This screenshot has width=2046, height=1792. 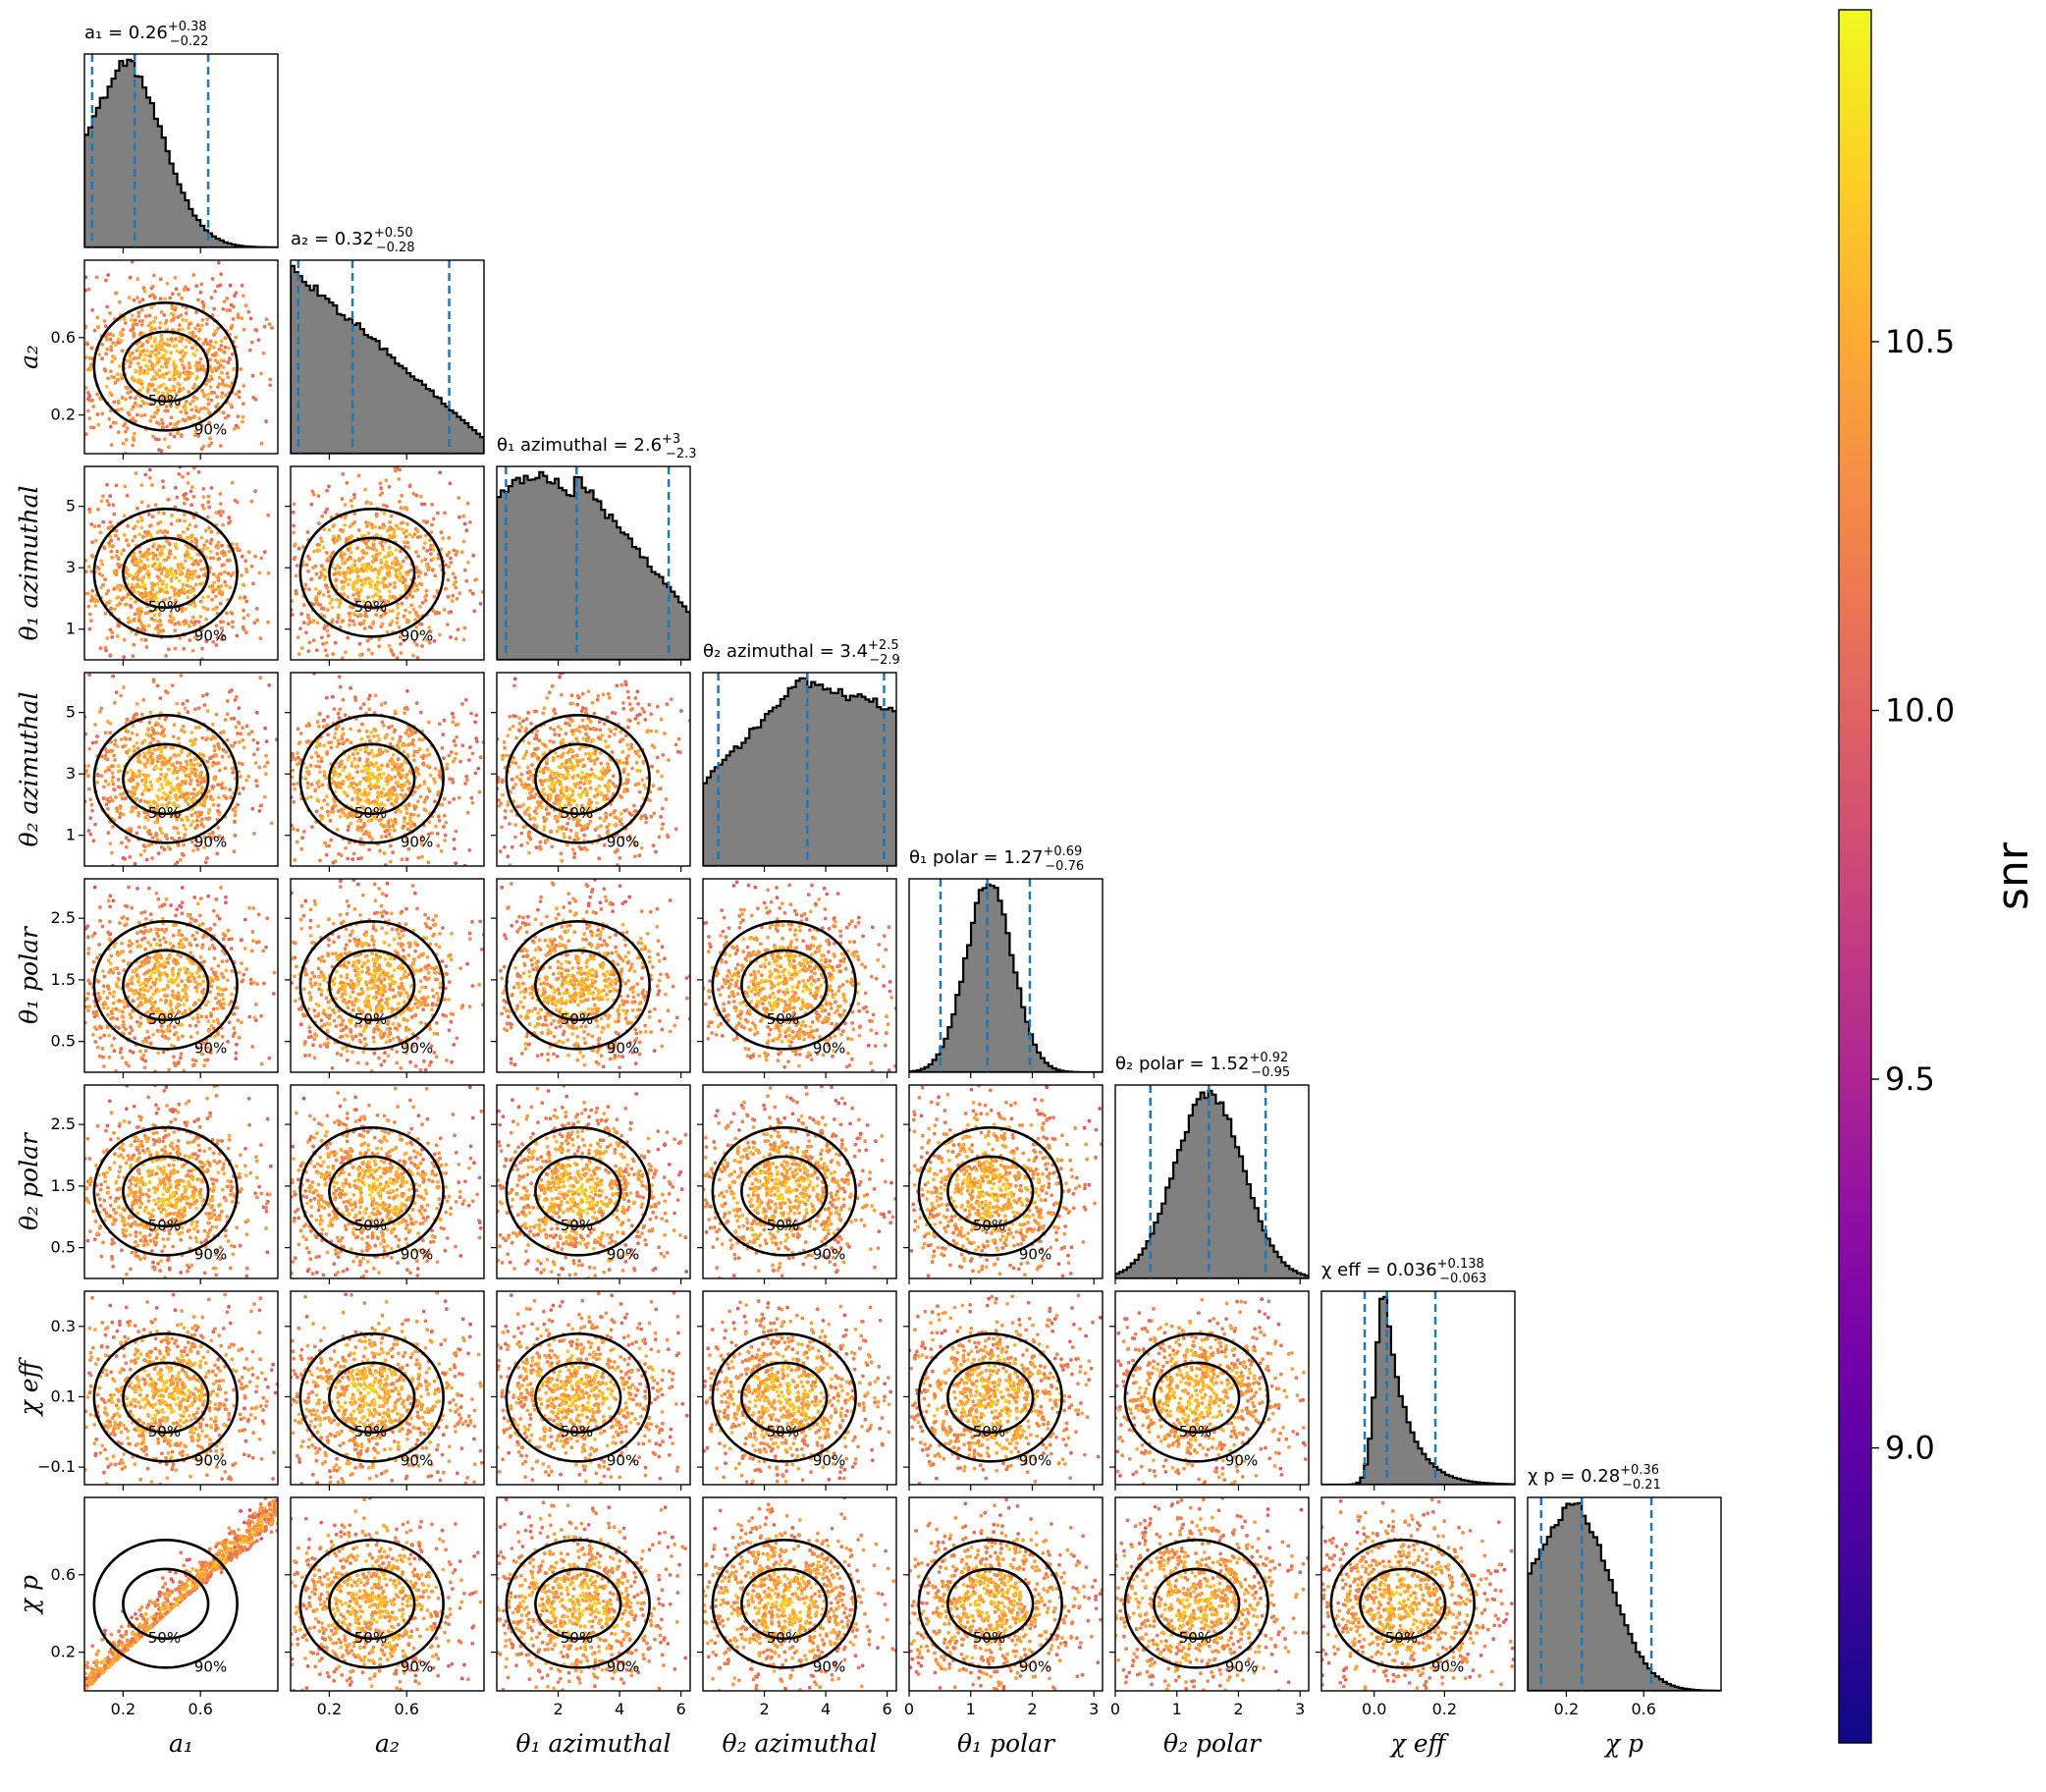 What do you see at coordinates (210, 635) in the screenshot?
I see `contour-label-90: 90%` at bounding box center [210, 635].